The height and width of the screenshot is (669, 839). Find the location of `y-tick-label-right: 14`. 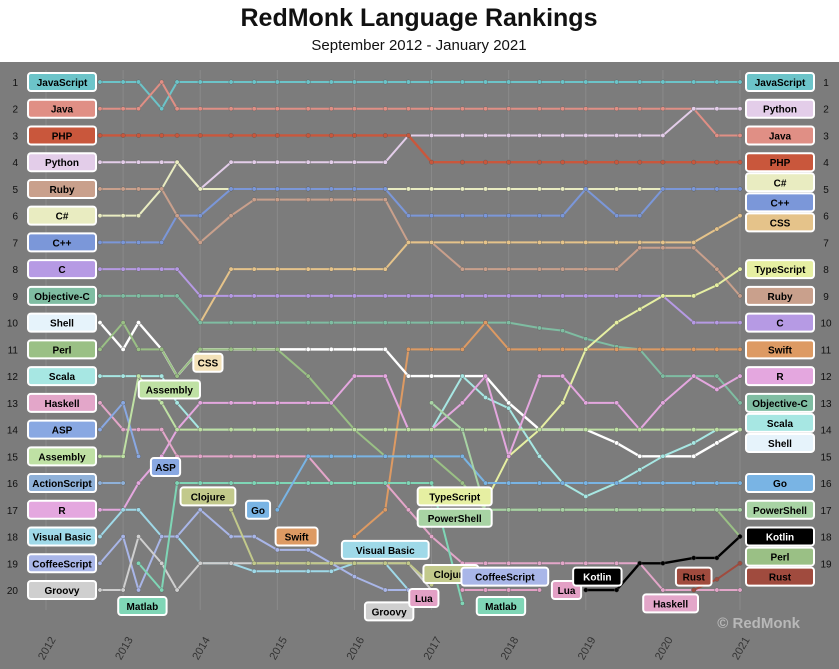

y-tick-label-right: 14 is located at coordinates (826, 431).